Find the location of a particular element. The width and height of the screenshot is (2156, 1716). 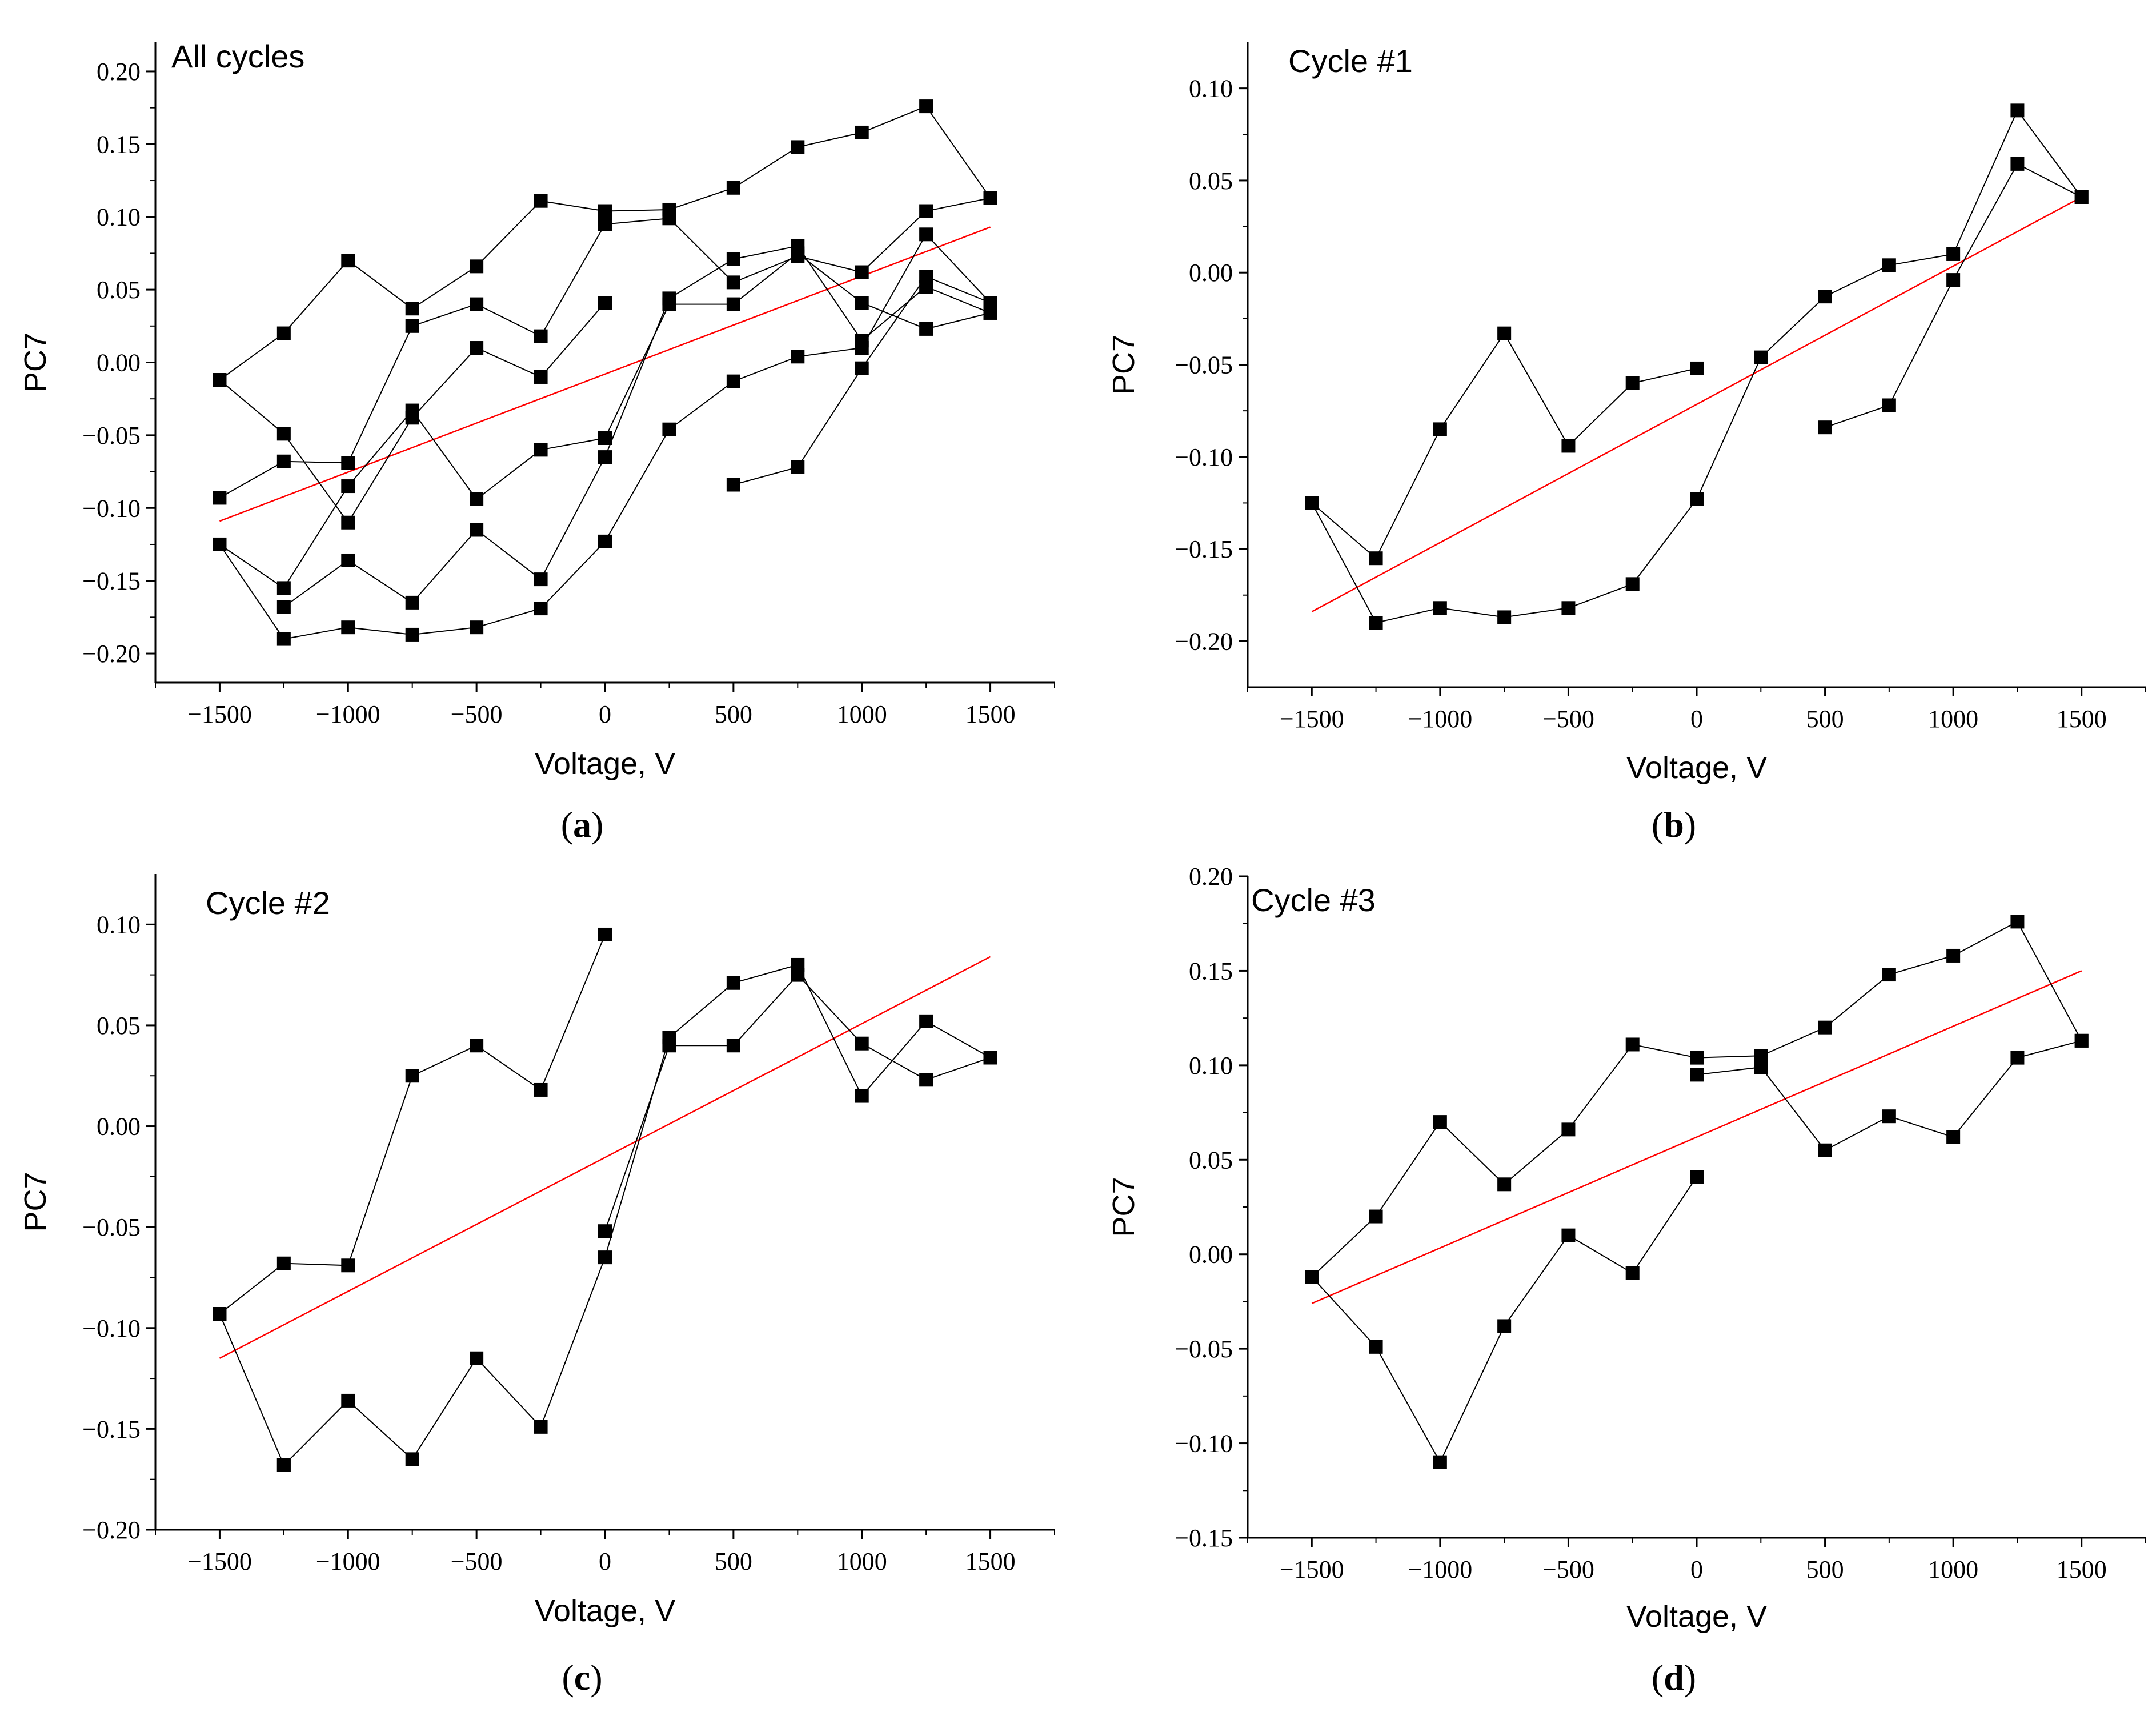

panel-caption: (a) is located at coordinates (582, 825).